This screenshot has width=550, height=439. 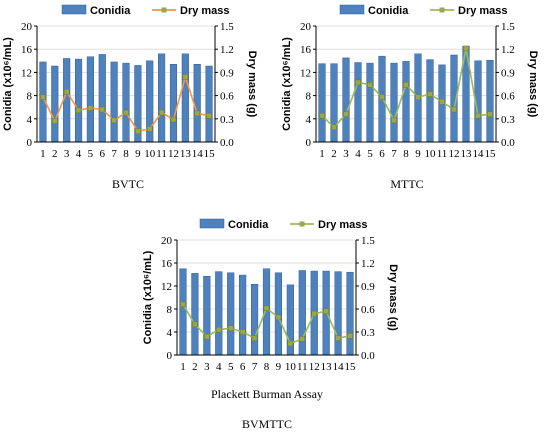 I want to click on chart-caption: MTTC, so click(x=406, y=184).